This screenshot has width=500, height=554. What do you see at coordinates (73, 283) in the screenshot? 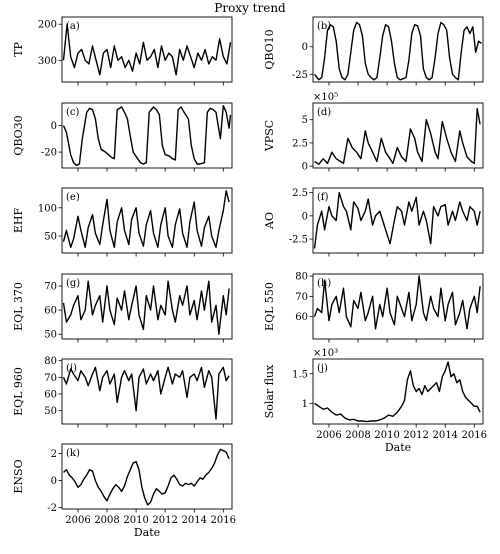
I see `panel-letter: (g)` at bounding box center [73, 283].